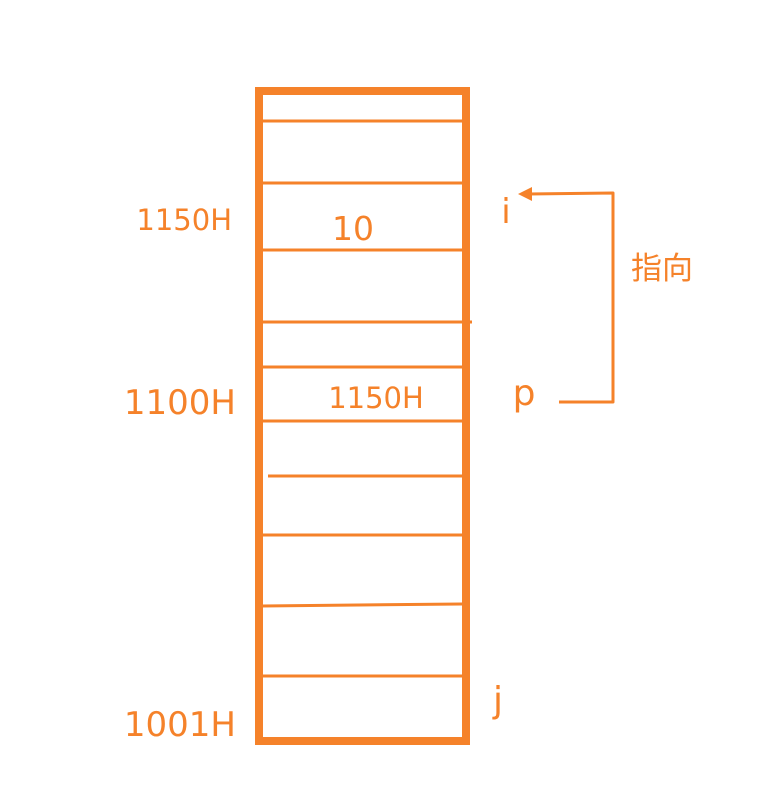 This screenshot has height=809, width=772. Describe the element at coordinates (362, 605) in the screenshot. I see `cell-divider` at that location.